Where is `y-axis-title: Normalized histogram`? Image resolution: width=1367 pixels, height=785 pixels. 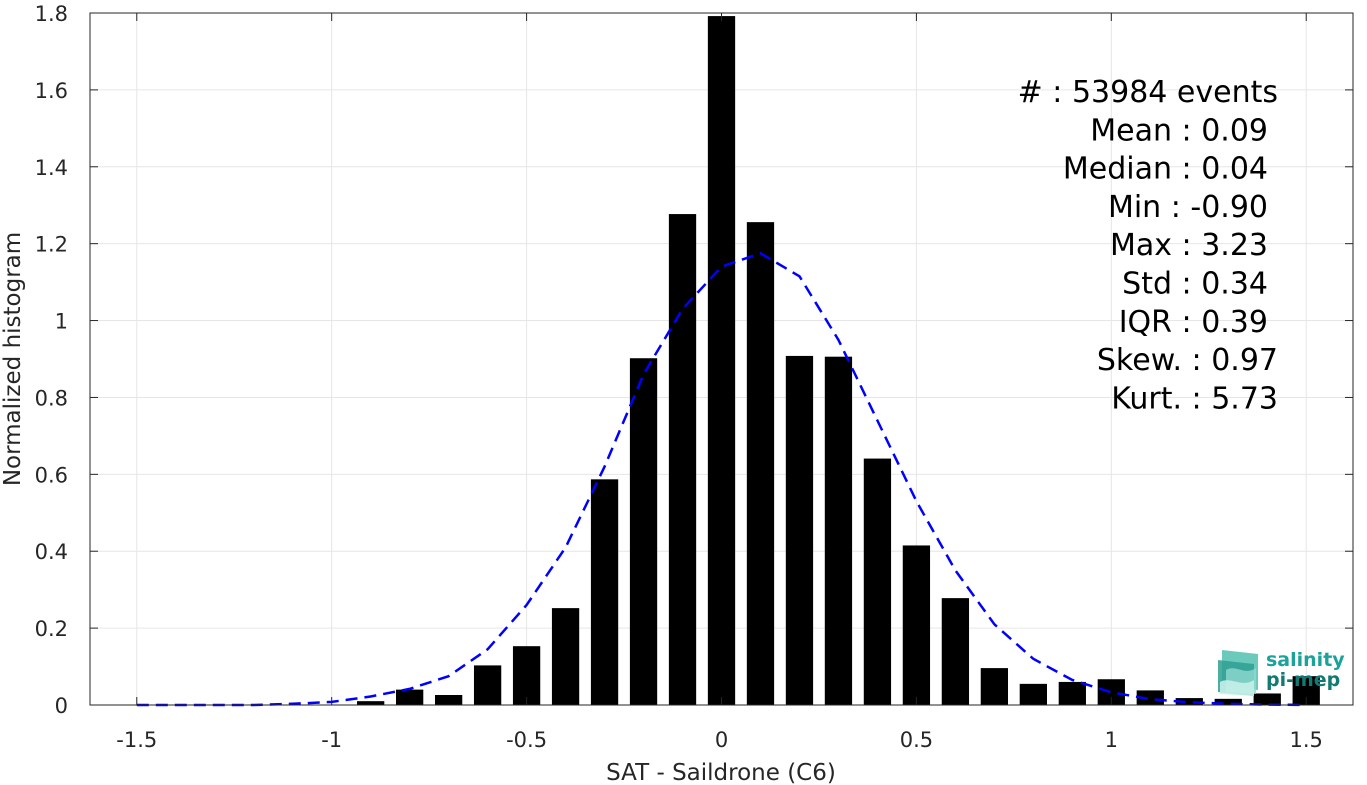 y-axis-title: Normalized histogram is located at coordinates (13, 359).